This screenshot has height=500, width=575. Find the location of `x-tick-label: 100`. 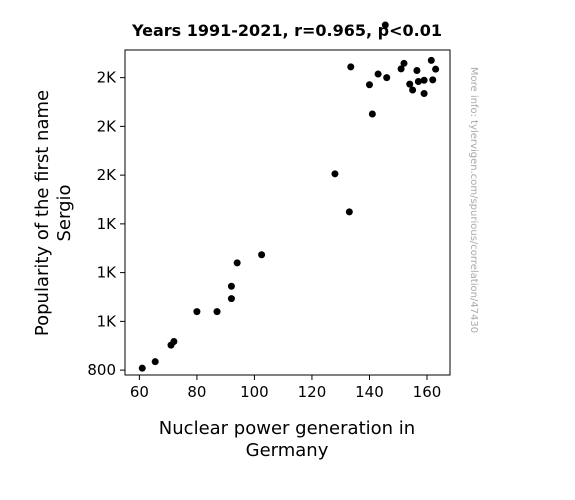

x-tick-label: 100 is located at coordinates (254, 392).